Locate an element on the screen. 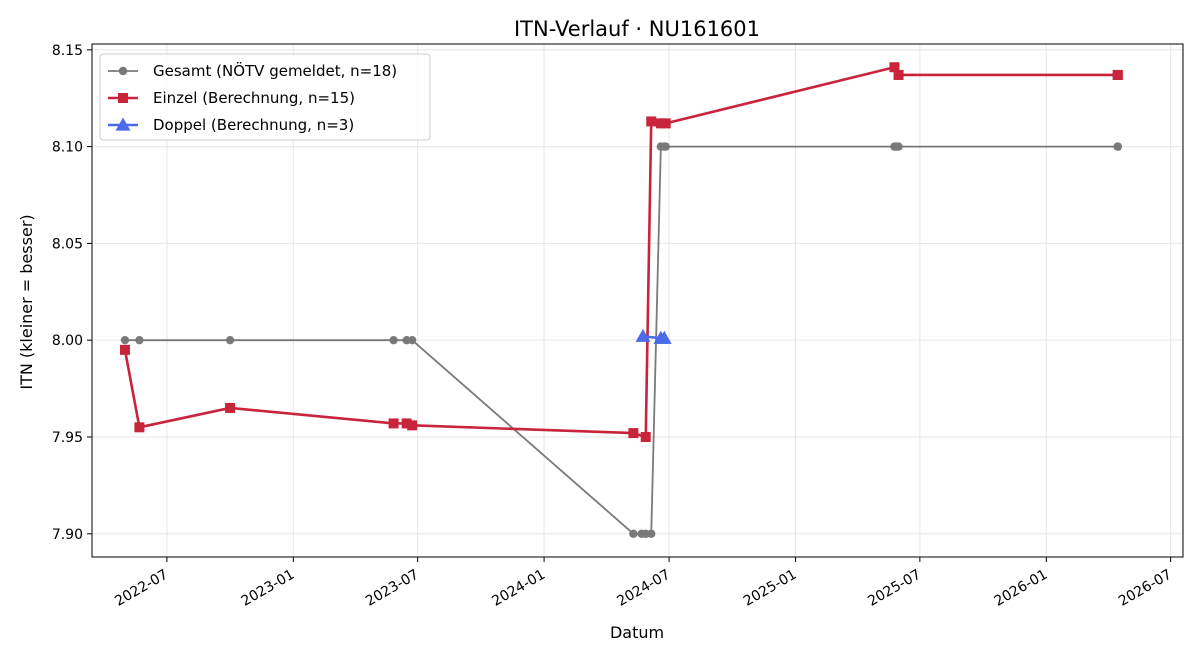  y-axis-title: ITN (kleiner = besser) is located at coordinates (26, 301).